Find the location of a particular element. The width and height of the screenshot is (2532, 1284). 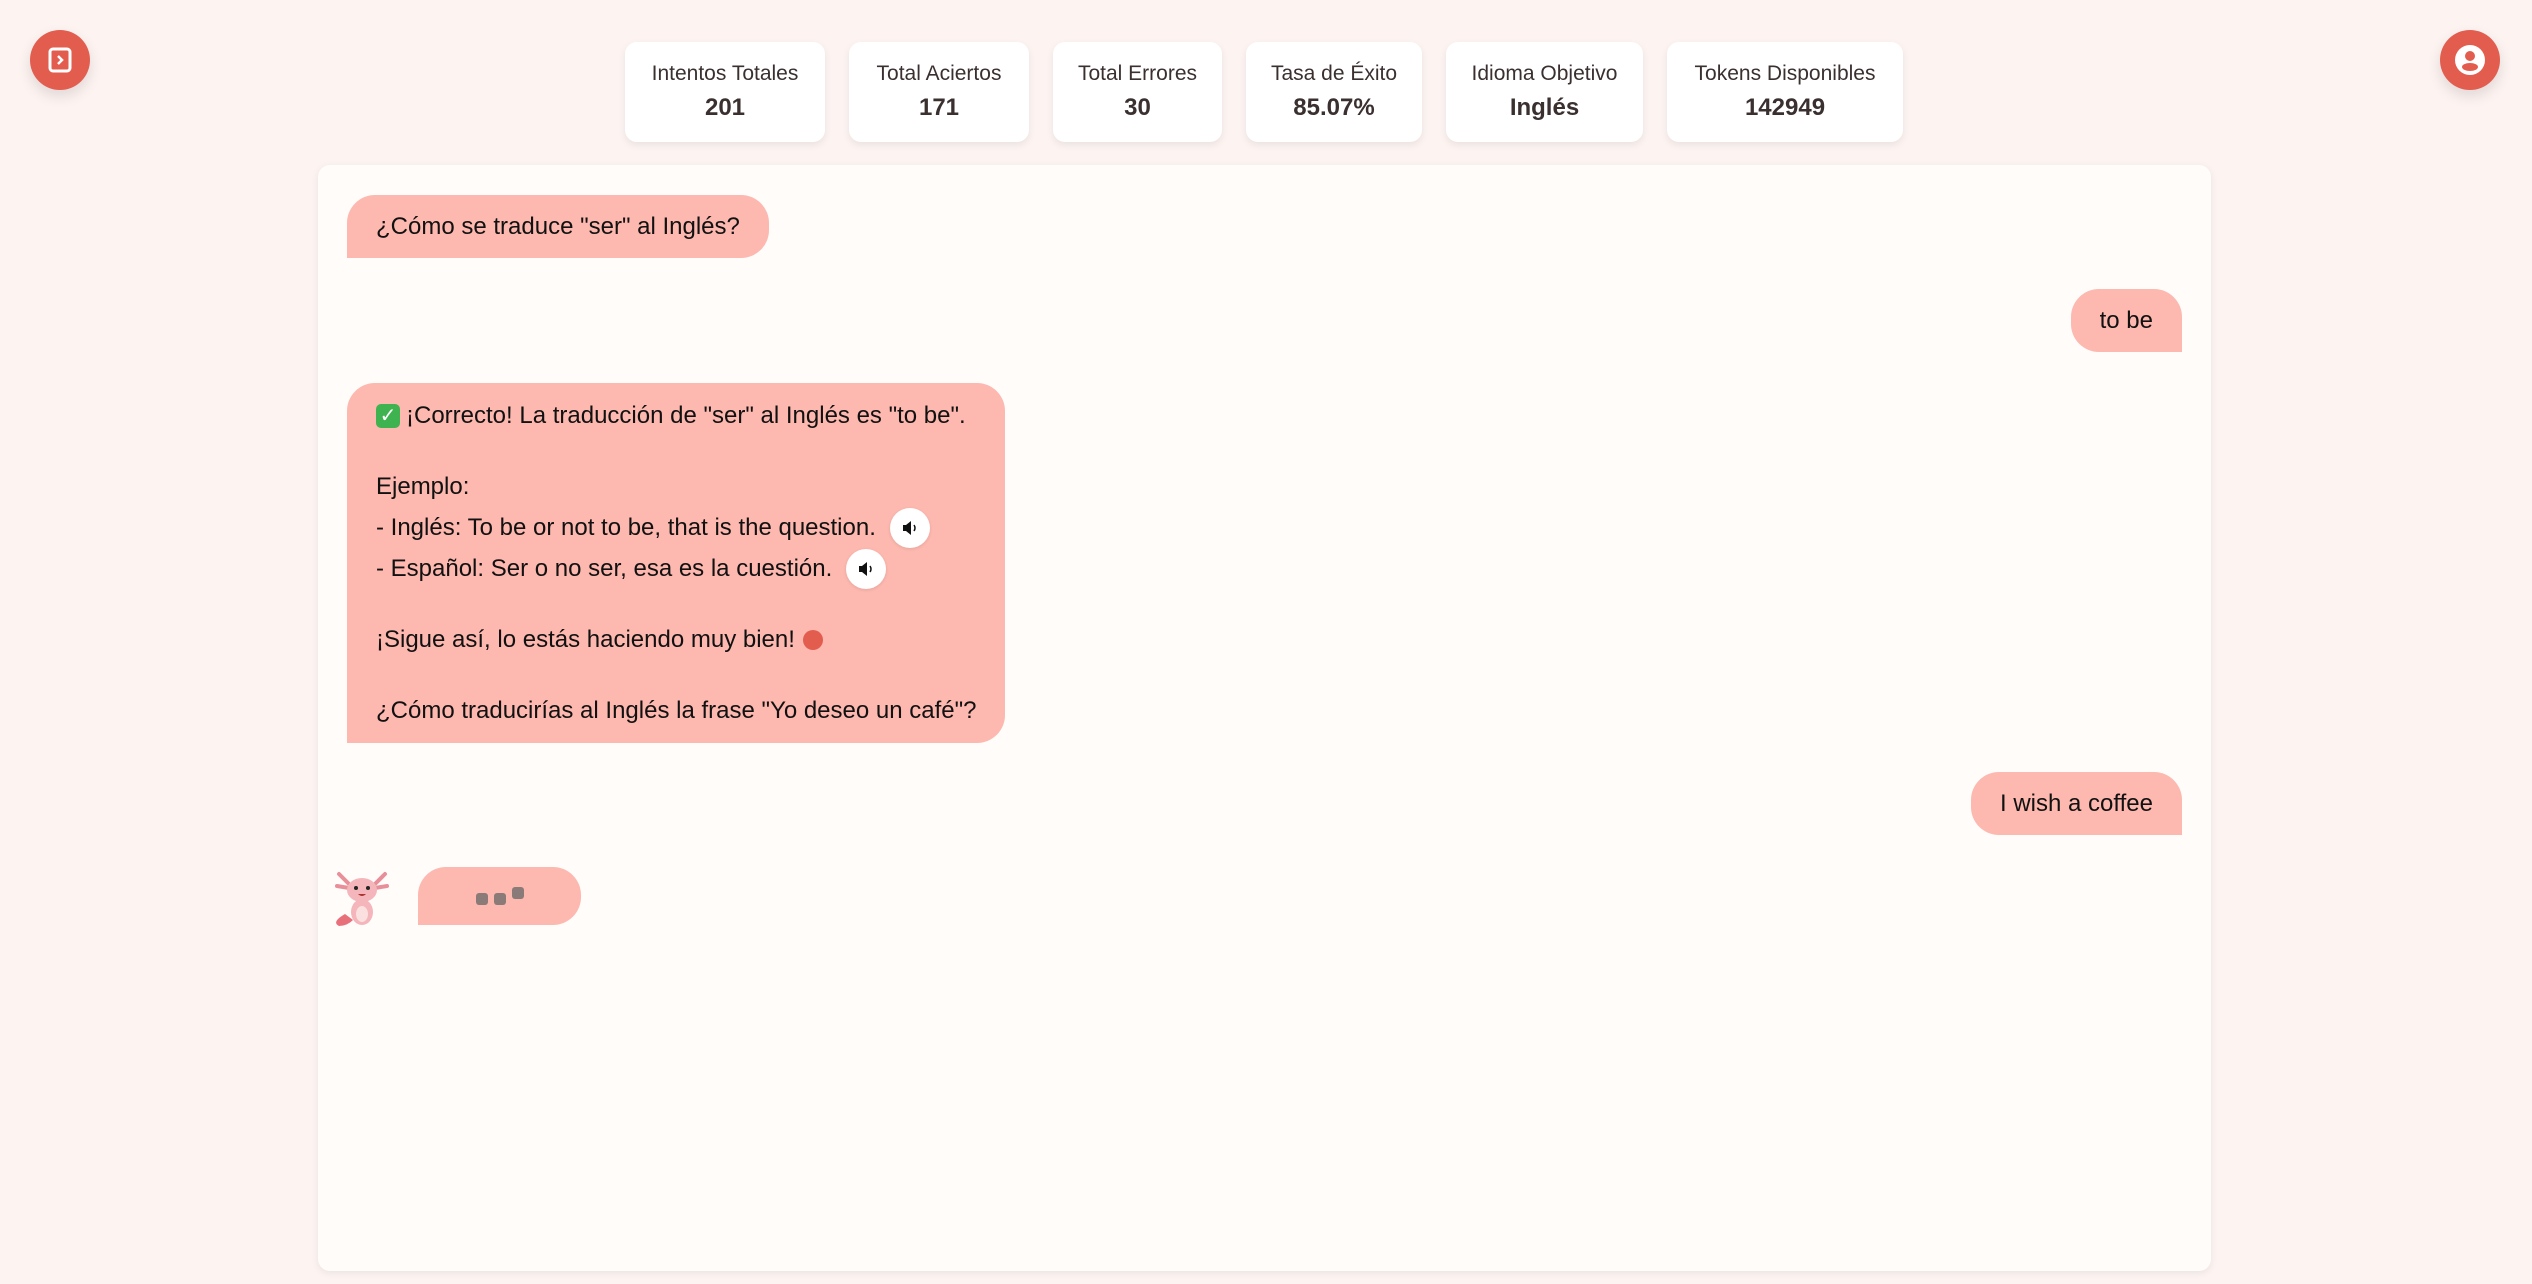

play-audio-english-button is located at coordinates (909, 527).